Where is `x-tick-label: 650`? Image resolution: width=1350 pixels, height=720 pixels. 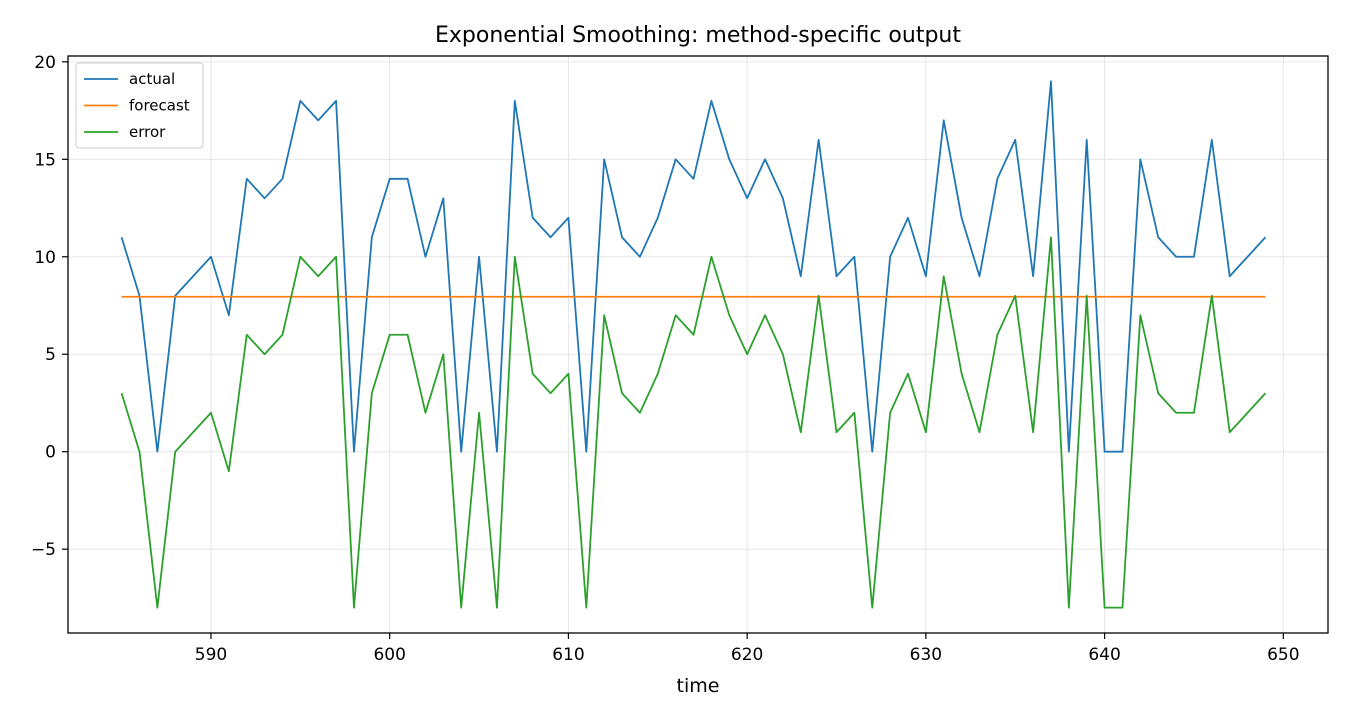
x-tick-label: 650 is located at coordinates (1283, 655).